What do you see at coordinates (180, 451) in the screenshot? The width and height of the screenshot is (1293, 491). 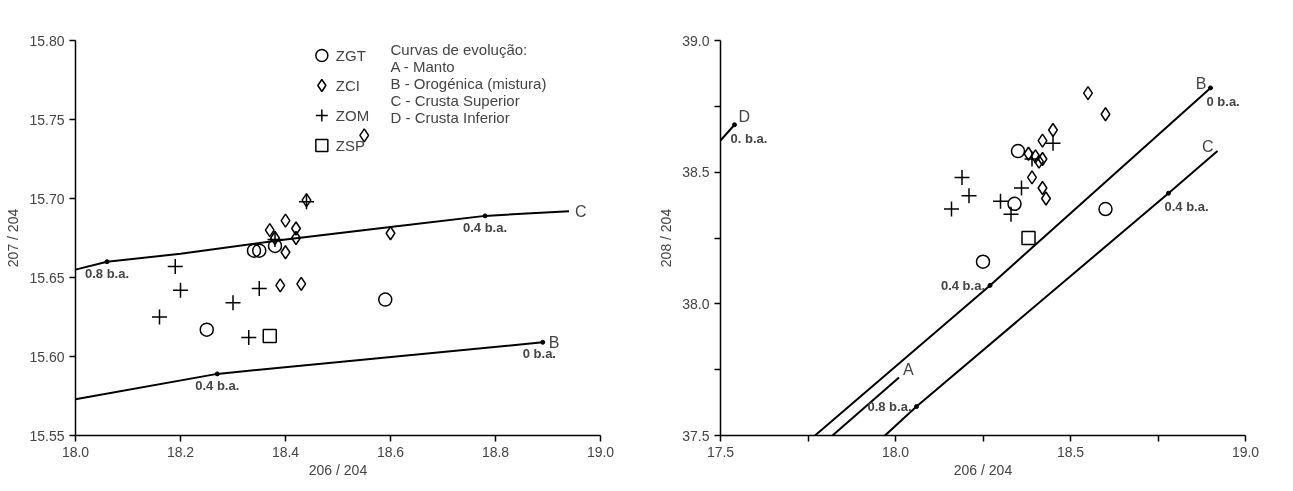 I see `x-tick-label: 18.2` at bounding box center [180, 451].